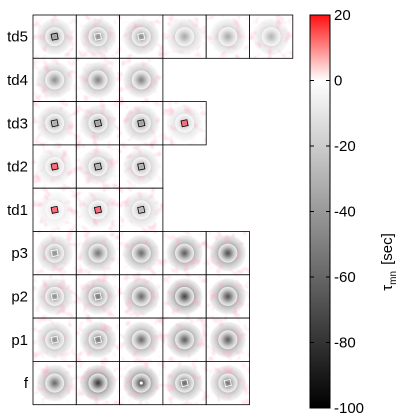  Describe the element at coordinates (17, 167) in the screenshot. I see `row-label-td2: td2` at that location.